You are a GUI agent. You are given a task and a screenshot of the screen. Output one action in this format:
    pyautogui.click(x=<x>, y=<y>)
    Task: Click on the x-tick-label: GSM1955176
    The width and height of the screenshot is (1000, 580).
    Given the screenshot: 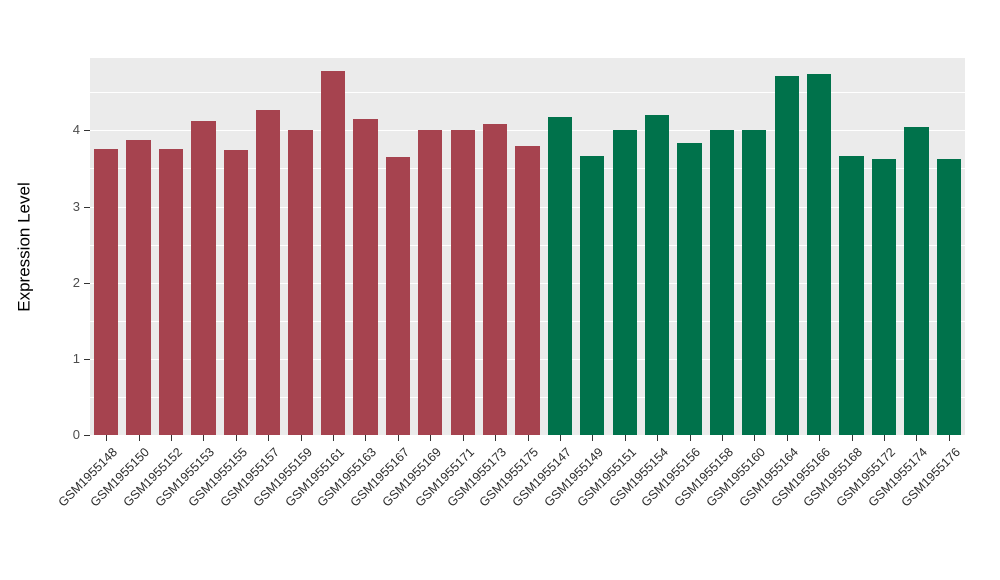 What is the action you would take?
    pyautogui.click(x=930, y=477)
    